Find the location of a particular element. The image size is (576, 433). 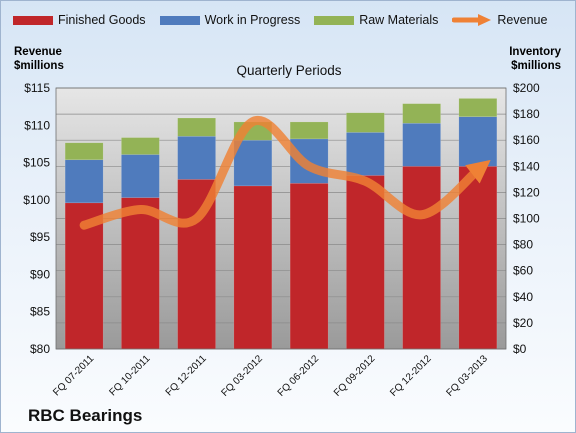

left-tick-label: $80 is located at coordinates (40, 349).